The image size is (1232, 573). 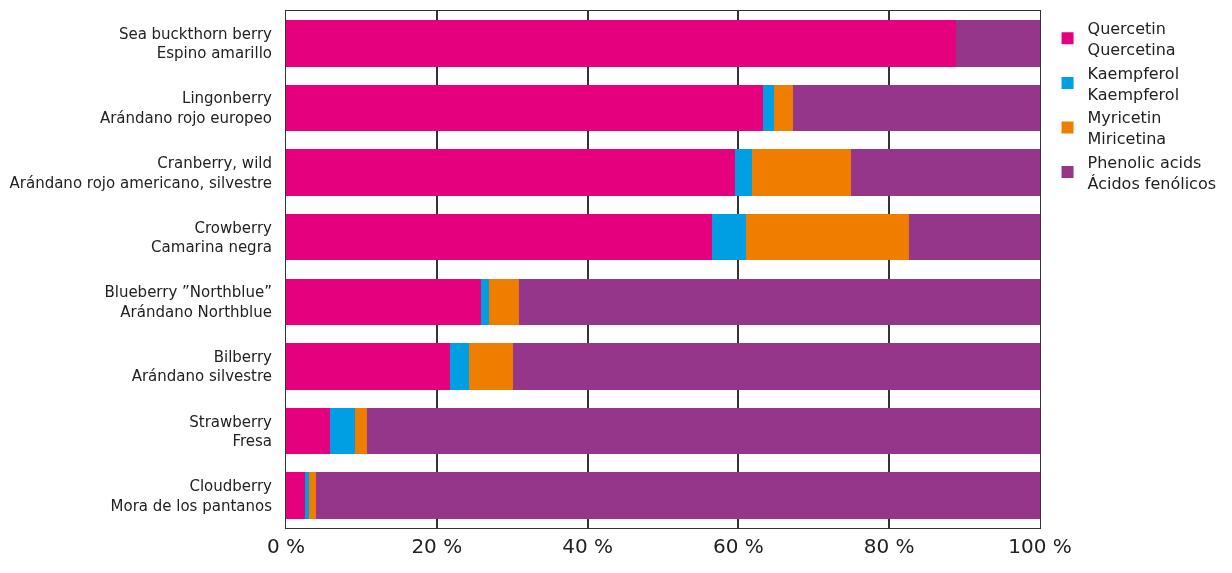 What do you see at coordinates (1133, 83) in the screenshot?
I see `legend-label: Kaempferol Kaempferol` at bounding box center [1133, 83].